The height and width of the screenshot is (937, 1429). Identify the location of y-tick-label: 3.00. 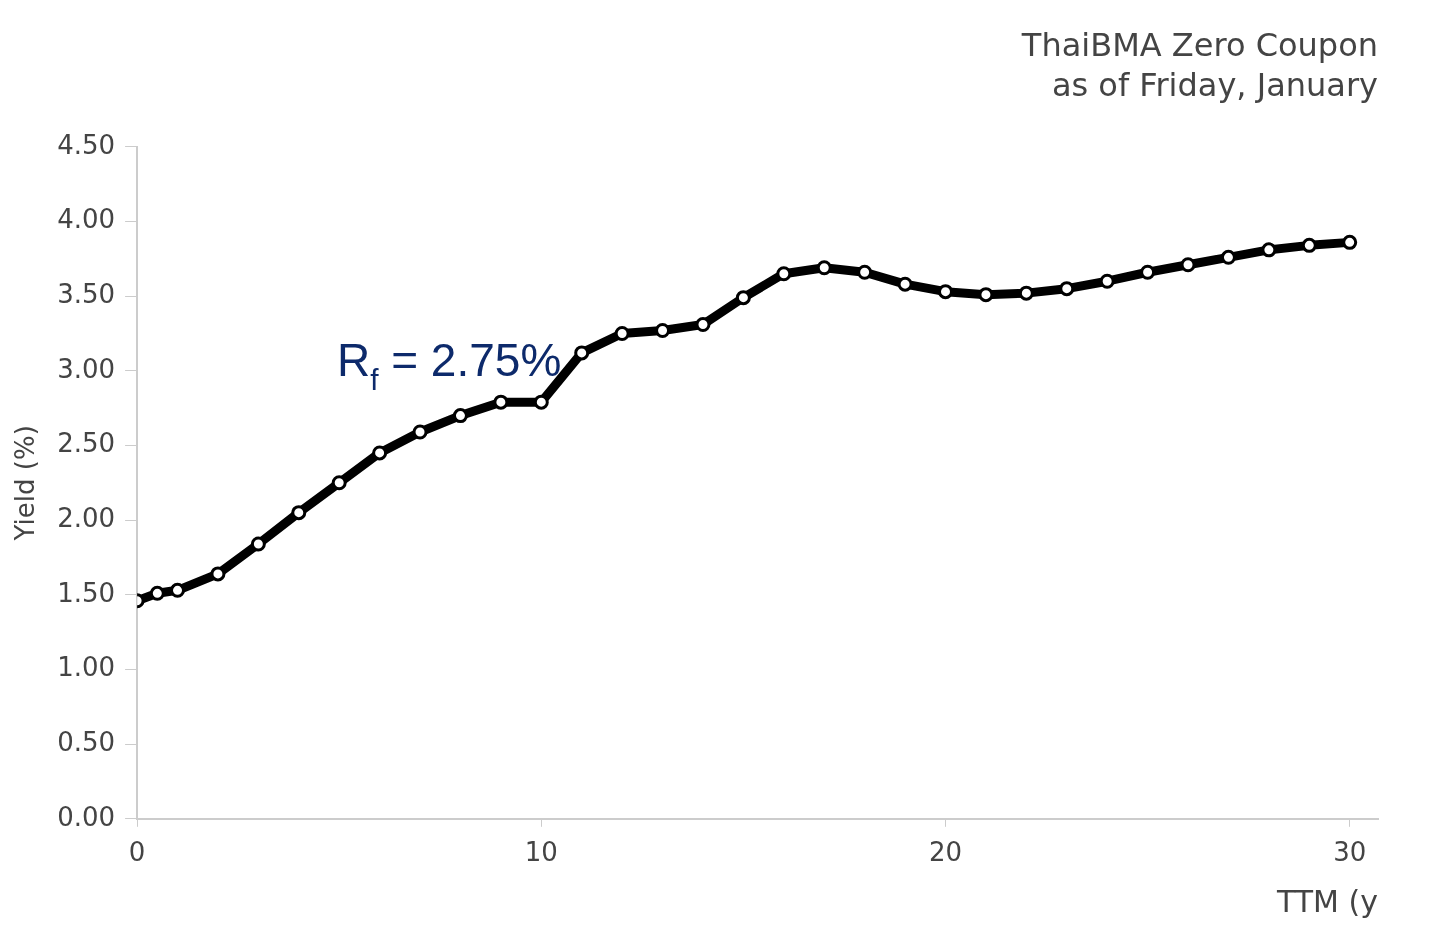
(86, 368).